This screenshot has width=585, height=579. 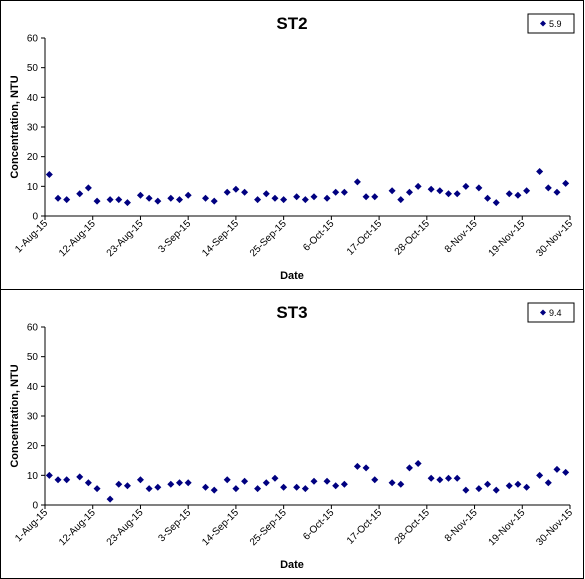 What do you see at coordinates (551, 312) in the screenshot?
I see `legend-box` at bounding box center [551, 312].